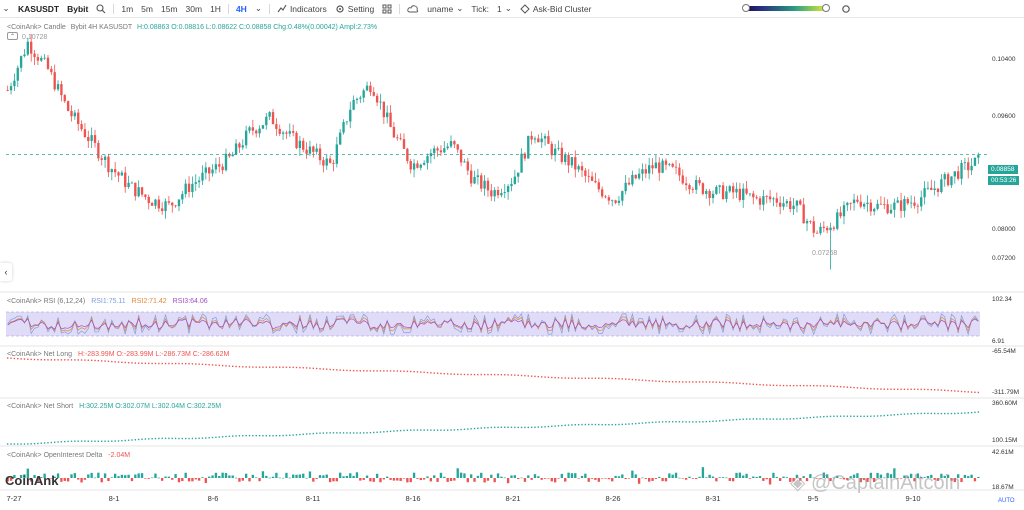 The image size is (1024, 510). I want to click on timeframe-dropdown-icon: ⌄, so click(258, 8).